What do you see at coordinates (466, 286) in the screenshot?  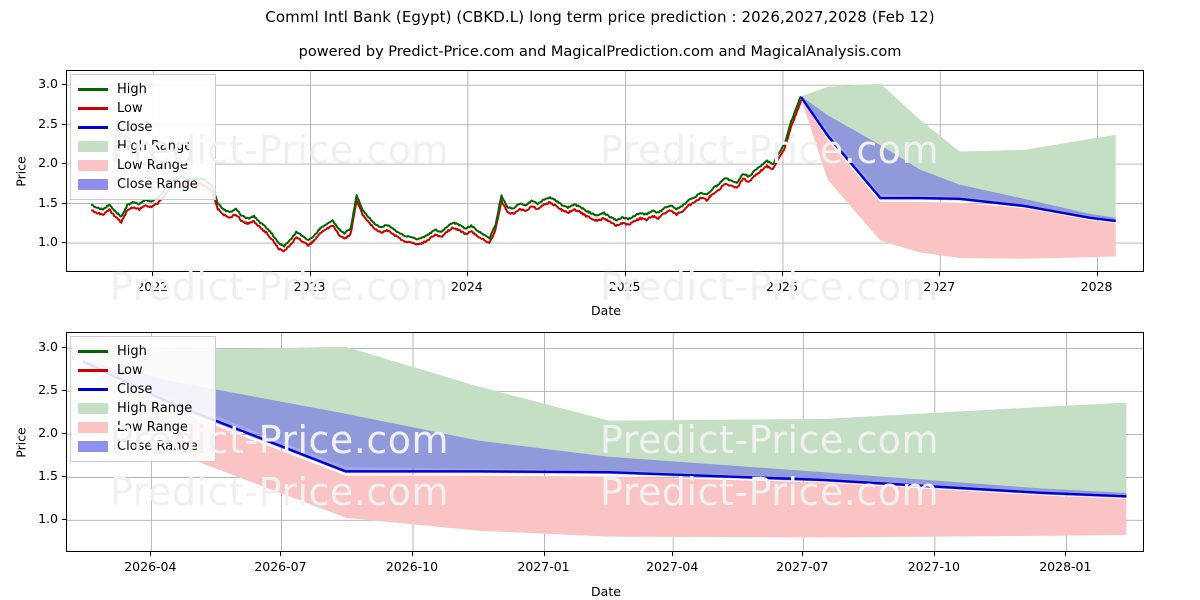 I see `x-tick-label: 2024` at bounding box center [466, 286].